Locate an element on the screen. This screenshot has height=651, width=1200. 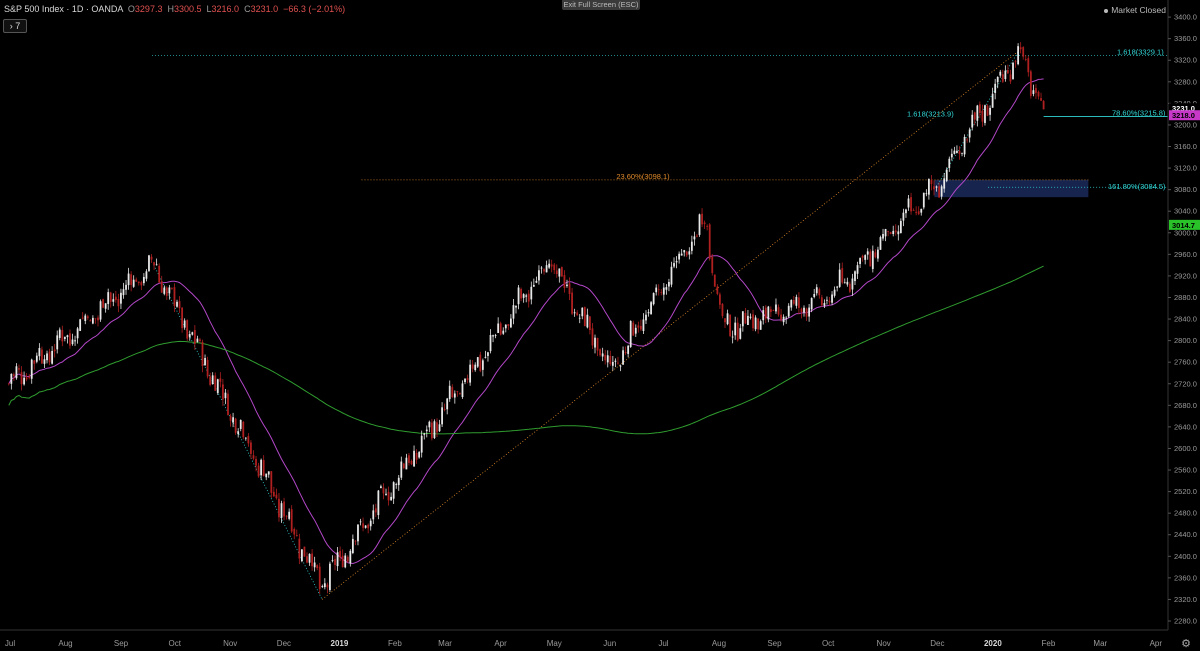
x-tick-label: May is located at coordinates (554, 643).